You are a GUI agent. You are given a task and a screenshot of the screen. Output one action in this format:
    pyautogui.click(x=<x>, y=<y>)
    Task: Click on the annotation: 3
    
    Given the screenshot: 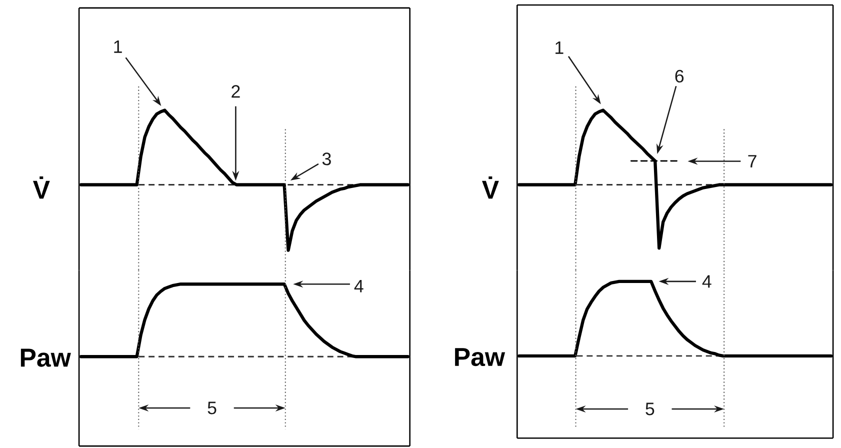 What is the action you would take?
    pyautogui.click(x=326, y=159)
    